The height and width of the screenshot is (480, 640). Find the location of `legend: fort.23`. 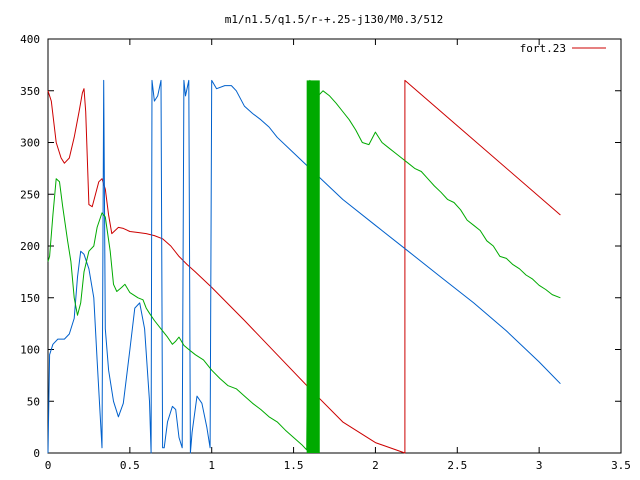

legend: fort.23 is located at coordinates (563, 48).